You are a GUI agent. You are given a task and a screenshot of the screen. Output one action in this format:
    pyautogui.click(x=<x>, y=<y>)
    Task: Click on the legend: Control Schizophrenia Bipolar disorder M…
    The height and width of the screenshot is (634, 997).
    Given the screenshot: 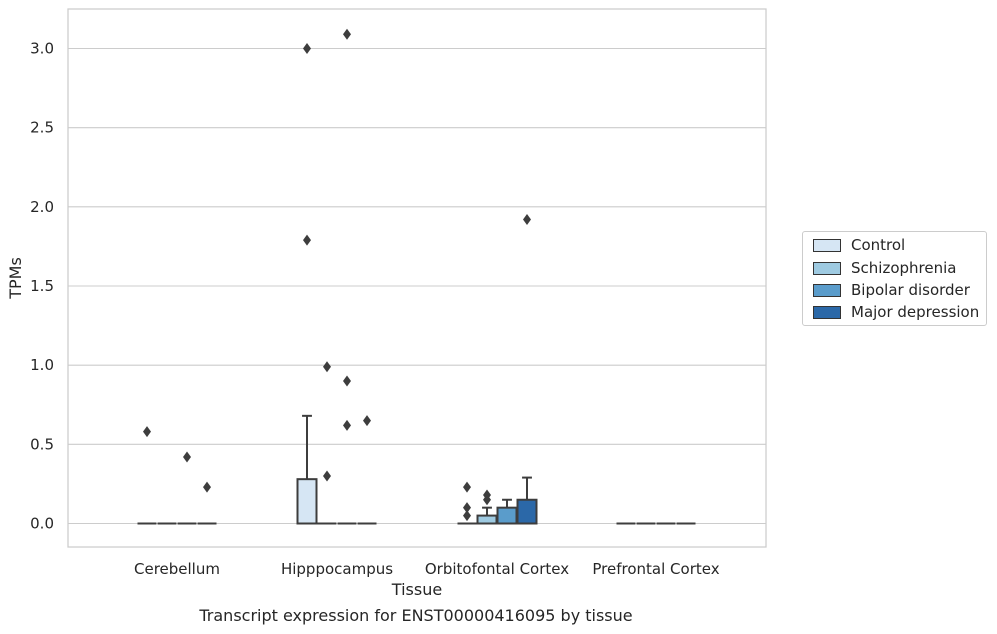 What is the action you would take?
    pyautogui.click(x=894, y=278)
    